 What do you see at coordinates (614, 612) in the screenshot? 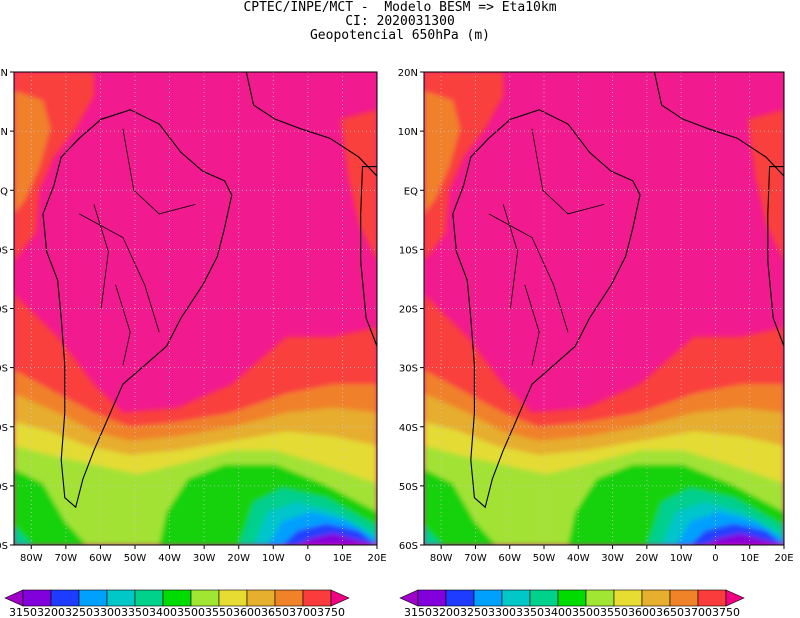
I see `colorbar-level-label: 3550` at bounding box center [614, 612].